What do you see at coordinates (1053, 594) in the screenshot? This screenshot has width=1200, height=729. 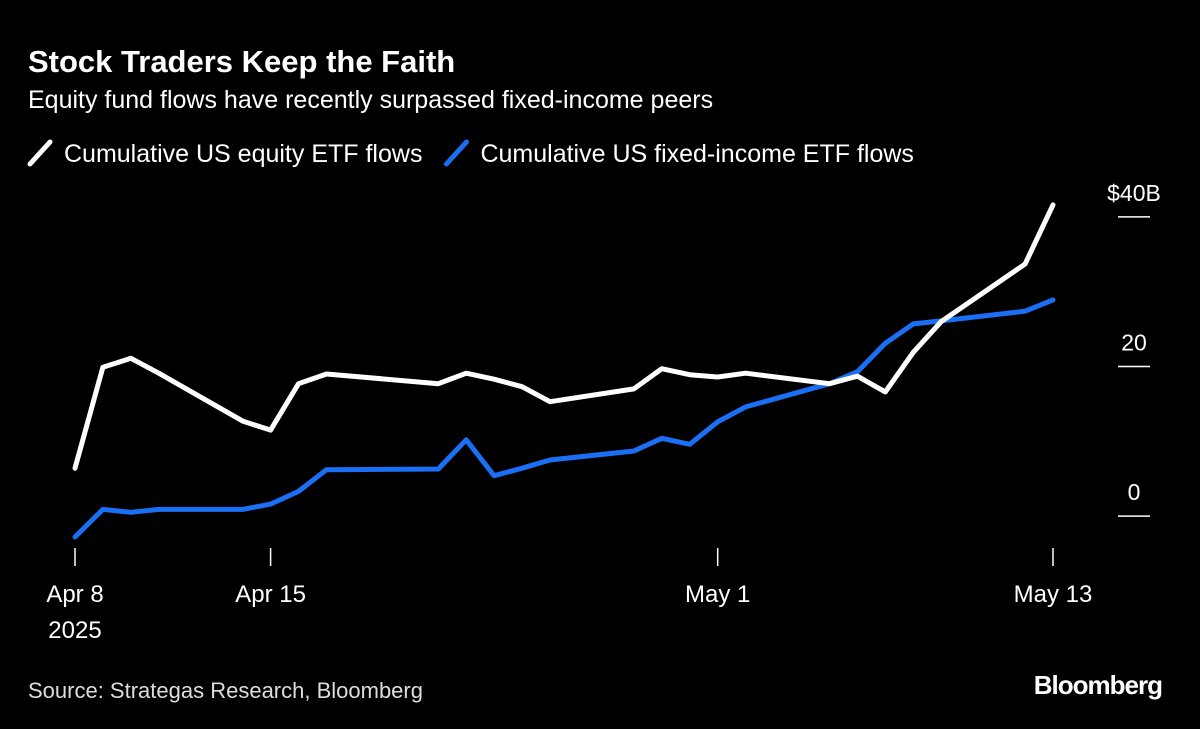 I see `x-tick-label: May 13` at bounding box center [1053, 594].